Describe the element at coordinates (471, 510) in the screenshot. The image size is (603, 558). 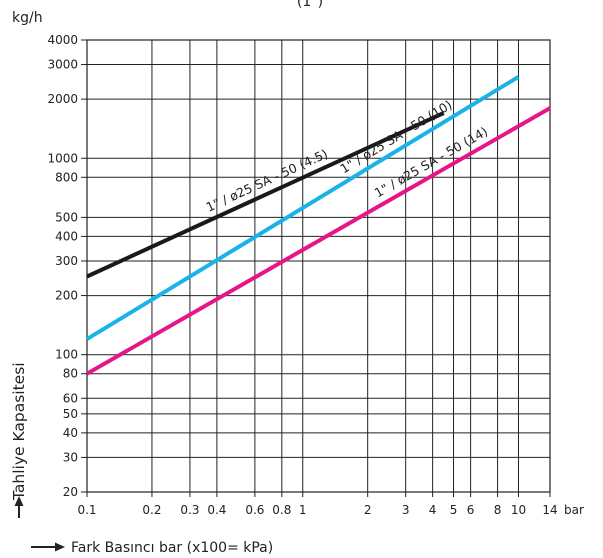
I see `x-tick-label: 6` at that location.